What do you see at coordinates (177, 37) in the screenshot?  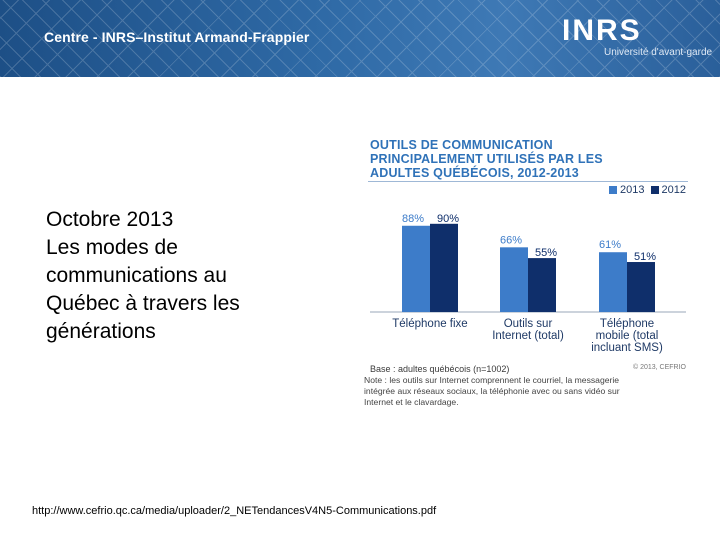 I see `banner-title: Centre - INRS–Institut Armand-Frappier` at bounding box center [177, 37].